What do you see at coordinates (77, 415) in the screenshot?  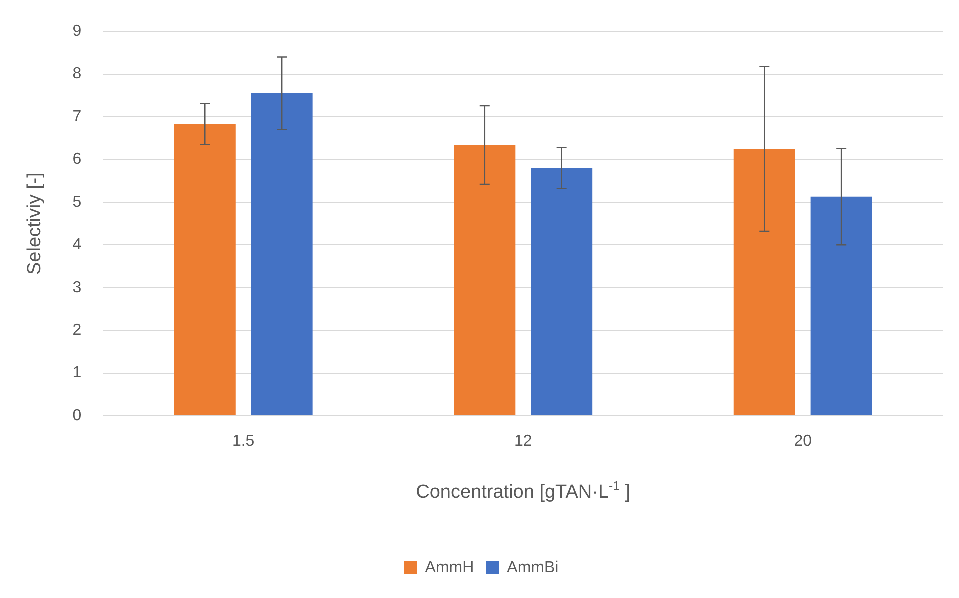 I see `y-tick-label: 0` at bounding box center [77, 415].